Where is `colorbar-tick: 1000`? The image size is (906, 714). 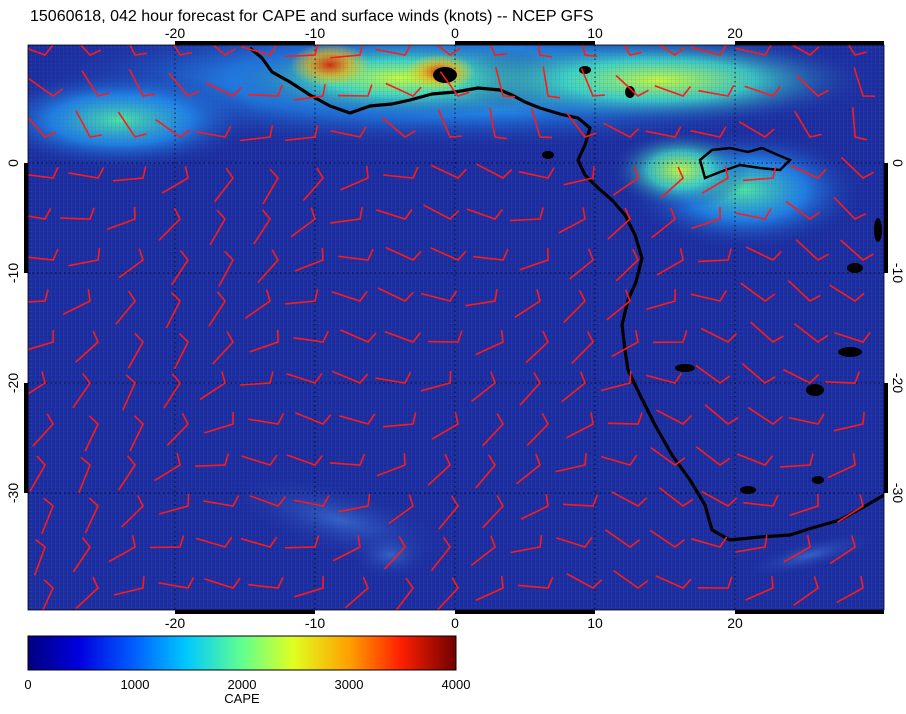
colorbar-tick: 1000 is located at coordinates (135, 684).